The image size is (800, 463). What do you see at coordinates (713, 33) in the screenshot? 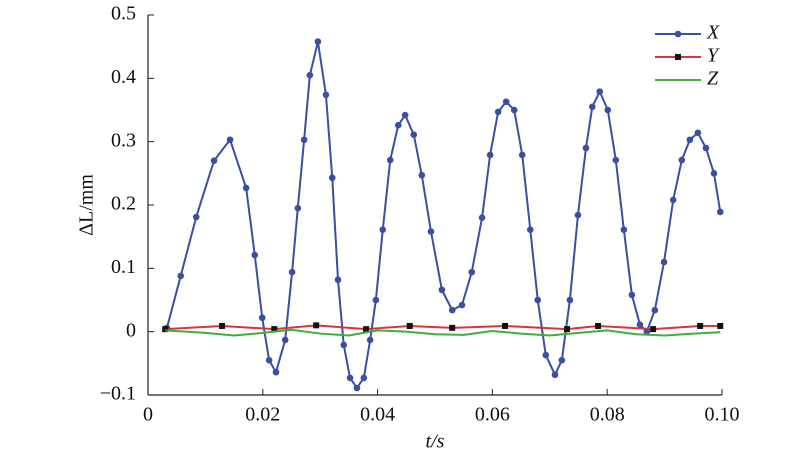
I see `legend-label: X` at bounding box center [713, 33].